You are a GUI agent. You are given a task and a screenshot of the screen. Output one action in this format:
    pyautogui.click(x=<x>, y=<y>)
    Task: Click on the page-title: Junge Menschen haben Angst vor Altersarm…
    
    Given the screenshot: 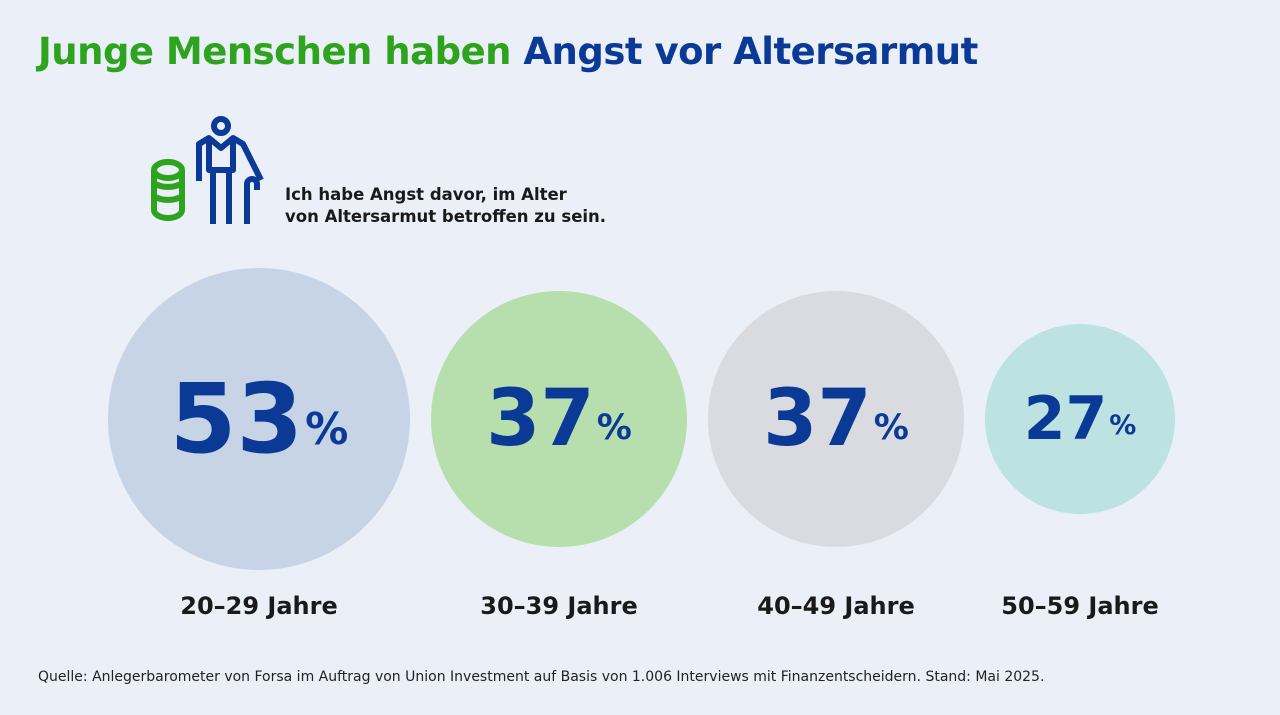 What is the action you would take?
    pyautogui.click(x=508, y=51)
    